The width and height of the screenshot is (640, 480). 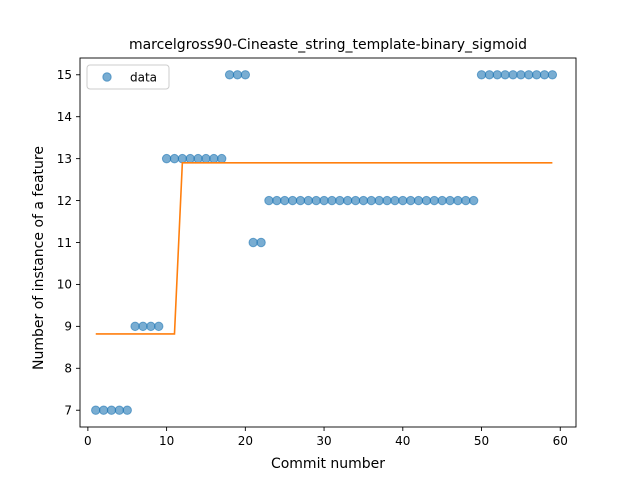 What do you see at coordinates (560, 441) in the screenshot?
I see `x-tick-label: 60` at bounding box center [560, 441].